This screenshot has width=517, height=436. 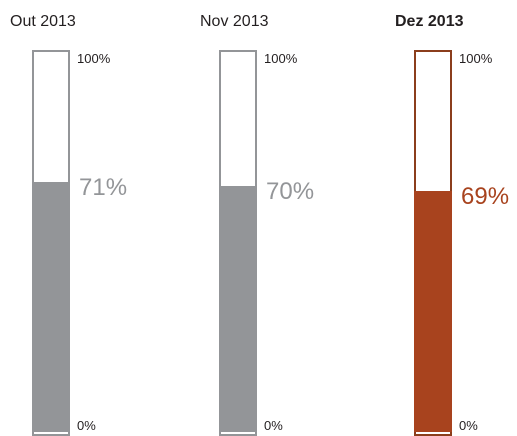 I want to click on gauge-label: Dez 2013, so click(x=429, y=21).